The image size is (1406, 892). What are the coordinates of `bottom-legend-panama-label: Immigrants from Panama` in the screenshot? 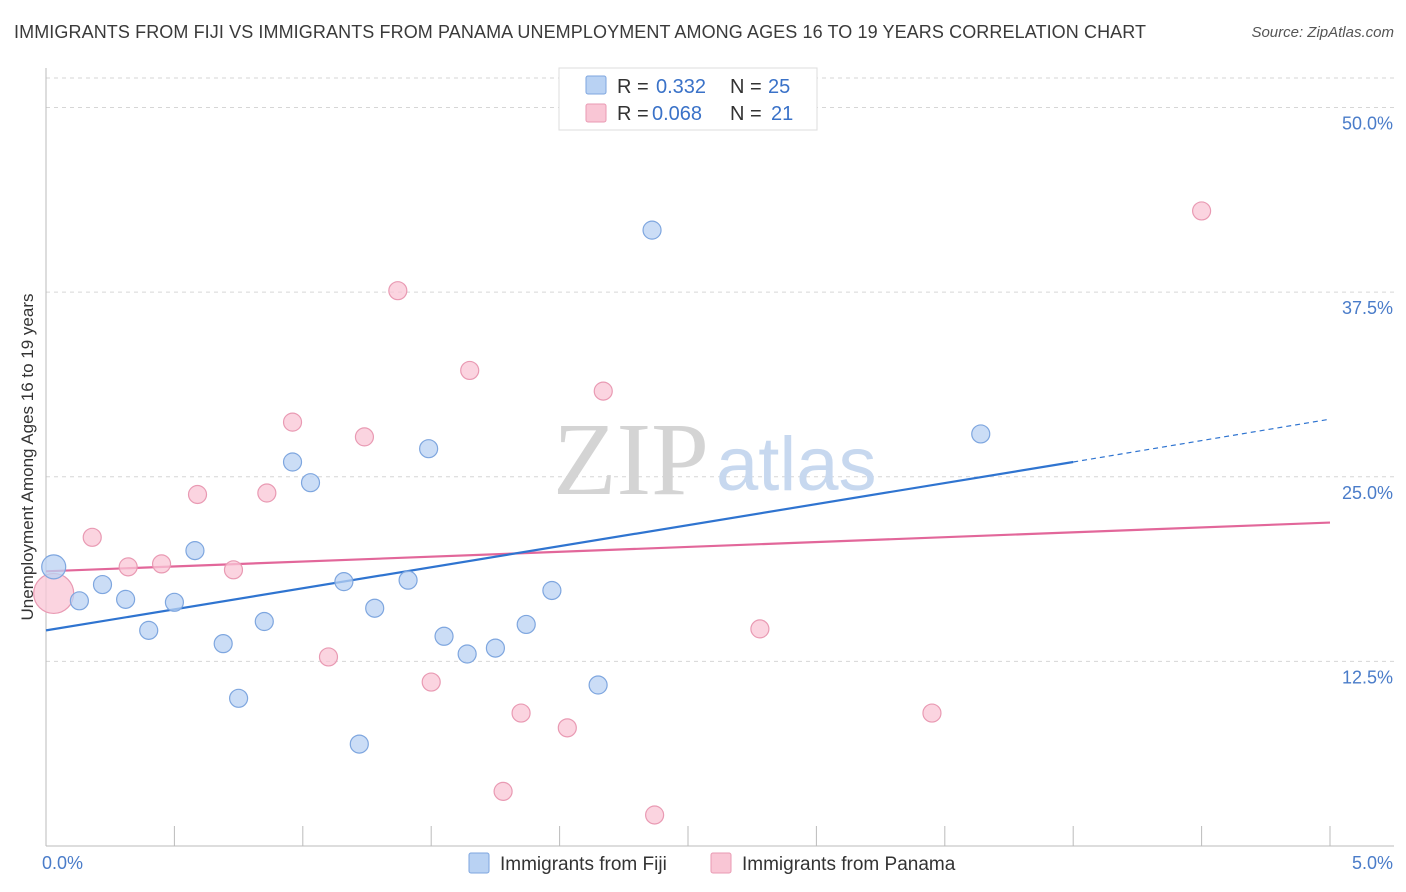 It's located at (849, 864).